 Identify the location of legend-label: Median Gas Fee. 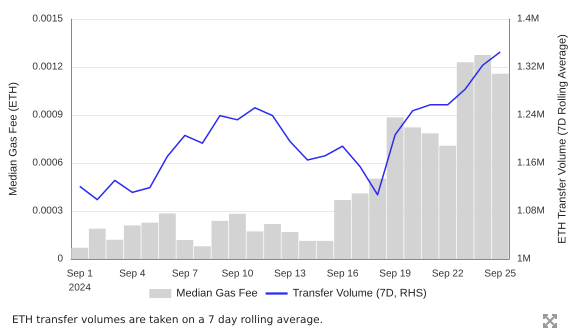
(217, 294).